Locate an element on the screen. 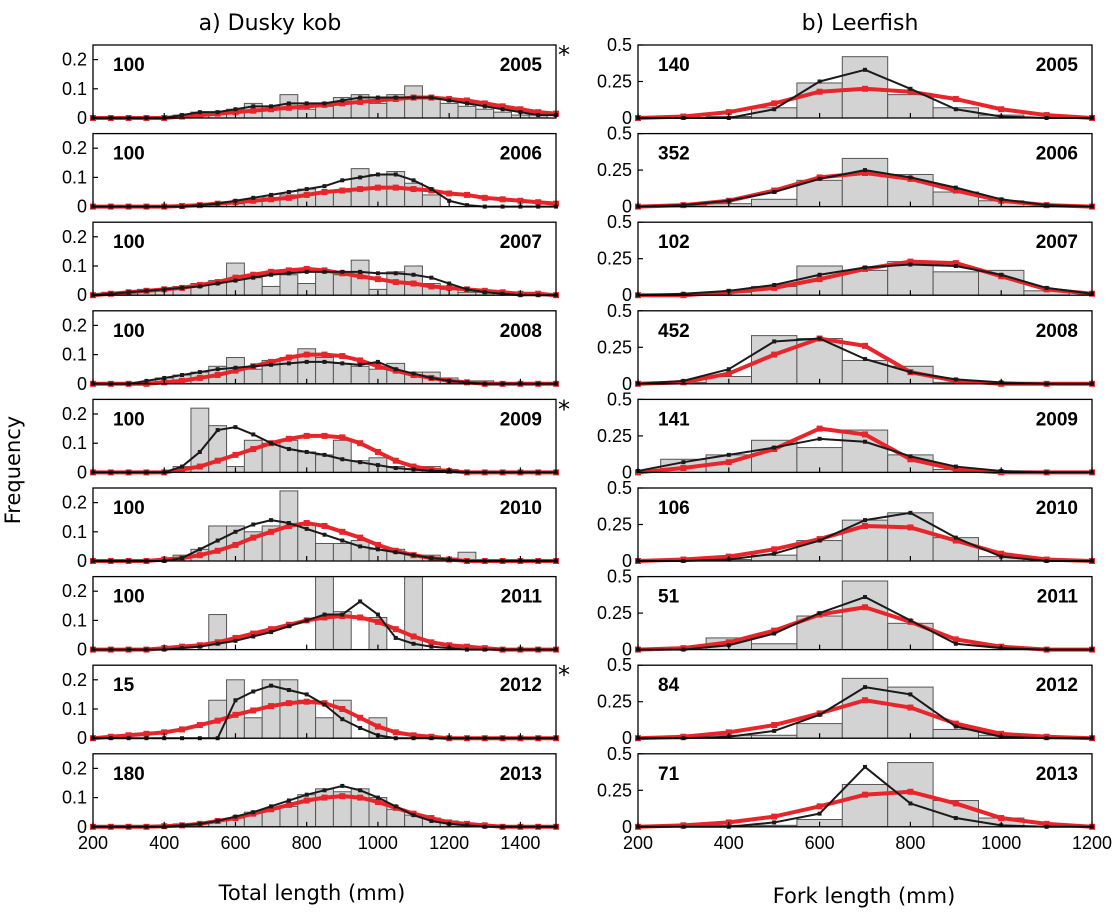 The width and height of the screenshot is (1118, 922). sample-size-label: 100 is located at coordinates (129, 154).